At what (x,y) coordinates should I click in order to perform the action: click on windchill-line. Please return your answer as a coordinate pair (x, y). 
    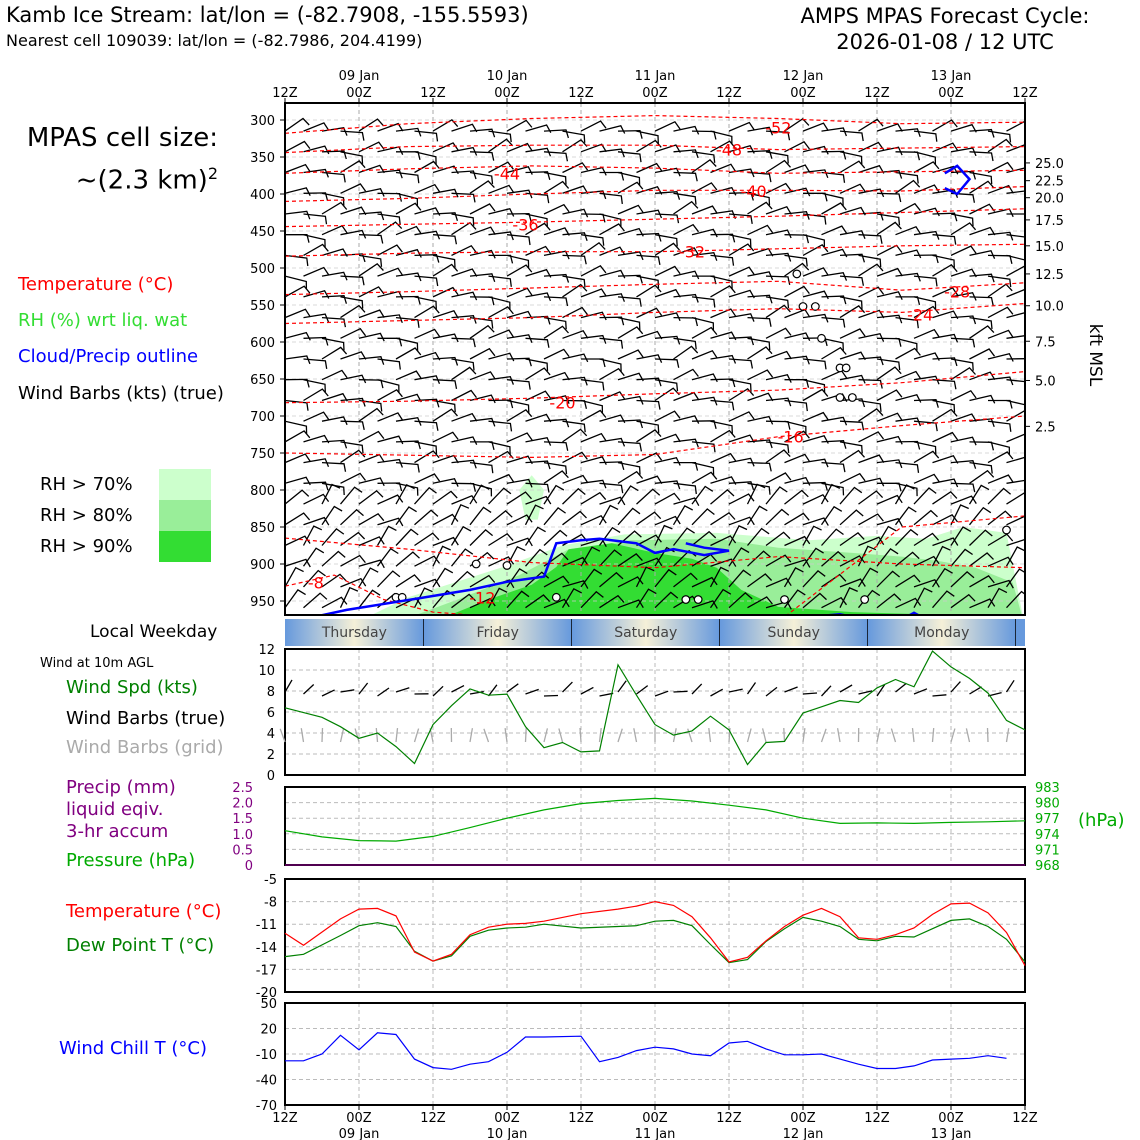
    Looking at the image, I should click on (646, 1051).